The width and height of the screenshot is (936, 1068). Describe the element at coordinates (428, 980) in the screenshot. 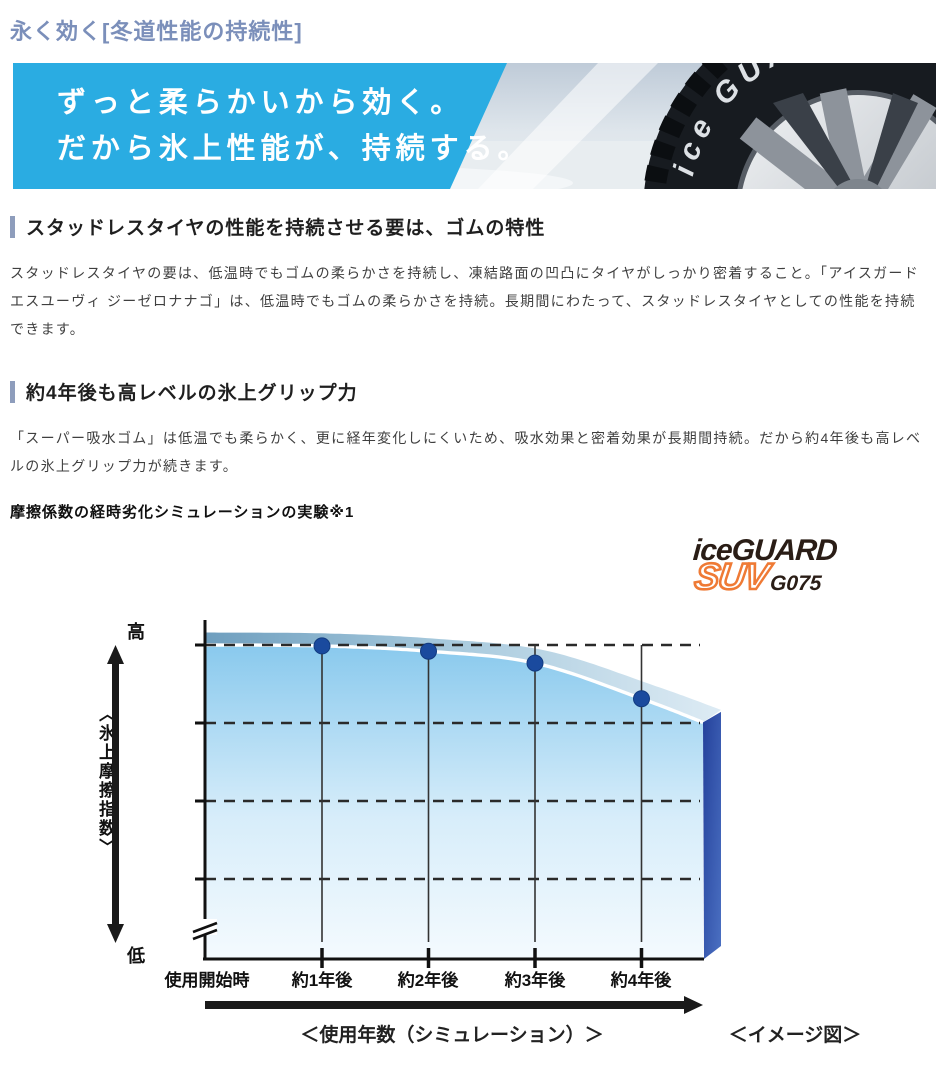

I see `x-tick-label-2: 約2年後` at that location.